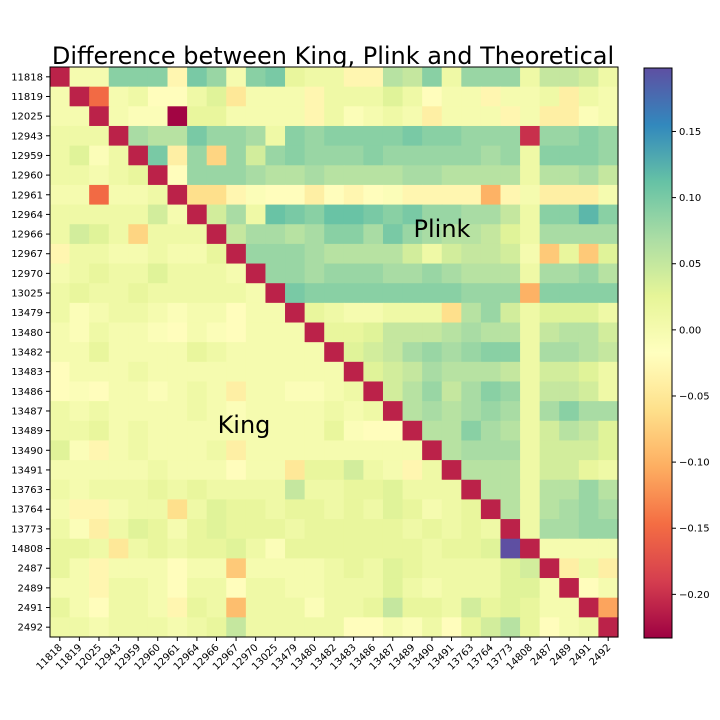 The image size is (720, 720). Describe the element at coordinates (27, 431) in the screenshot. I see `y-tick-label: 13489` at that location.